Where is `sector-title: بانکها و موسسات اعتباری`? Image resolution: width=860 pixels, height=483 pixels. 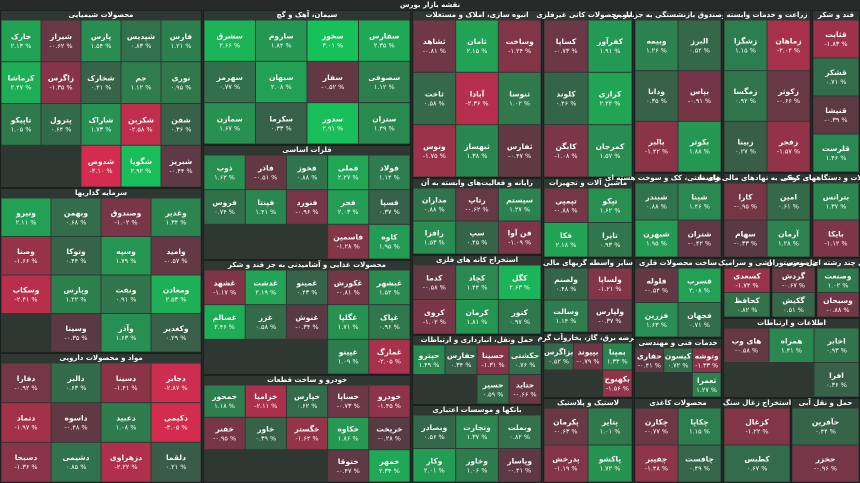
sector-title: بانکها و موسسات اعتباری is located at coordinates (477, 410).